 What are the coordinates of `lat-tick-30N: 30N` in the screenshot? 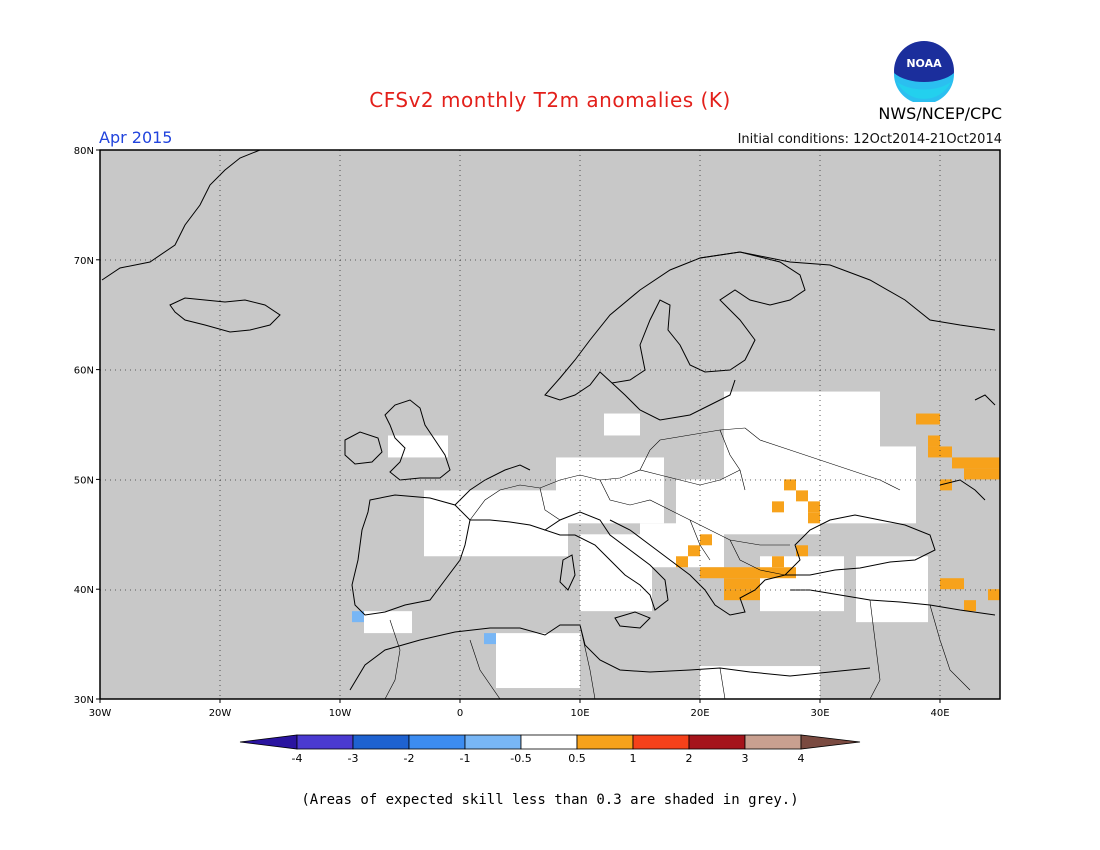 It's located at (84, 700).